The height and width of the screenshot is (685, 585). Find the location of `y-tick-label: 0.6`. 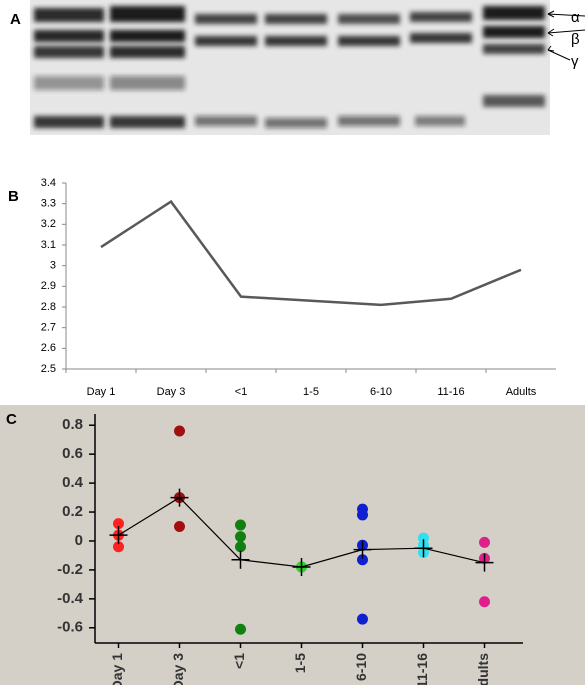

y-tick-label: 0.6 is located at coordinates (72, 453).